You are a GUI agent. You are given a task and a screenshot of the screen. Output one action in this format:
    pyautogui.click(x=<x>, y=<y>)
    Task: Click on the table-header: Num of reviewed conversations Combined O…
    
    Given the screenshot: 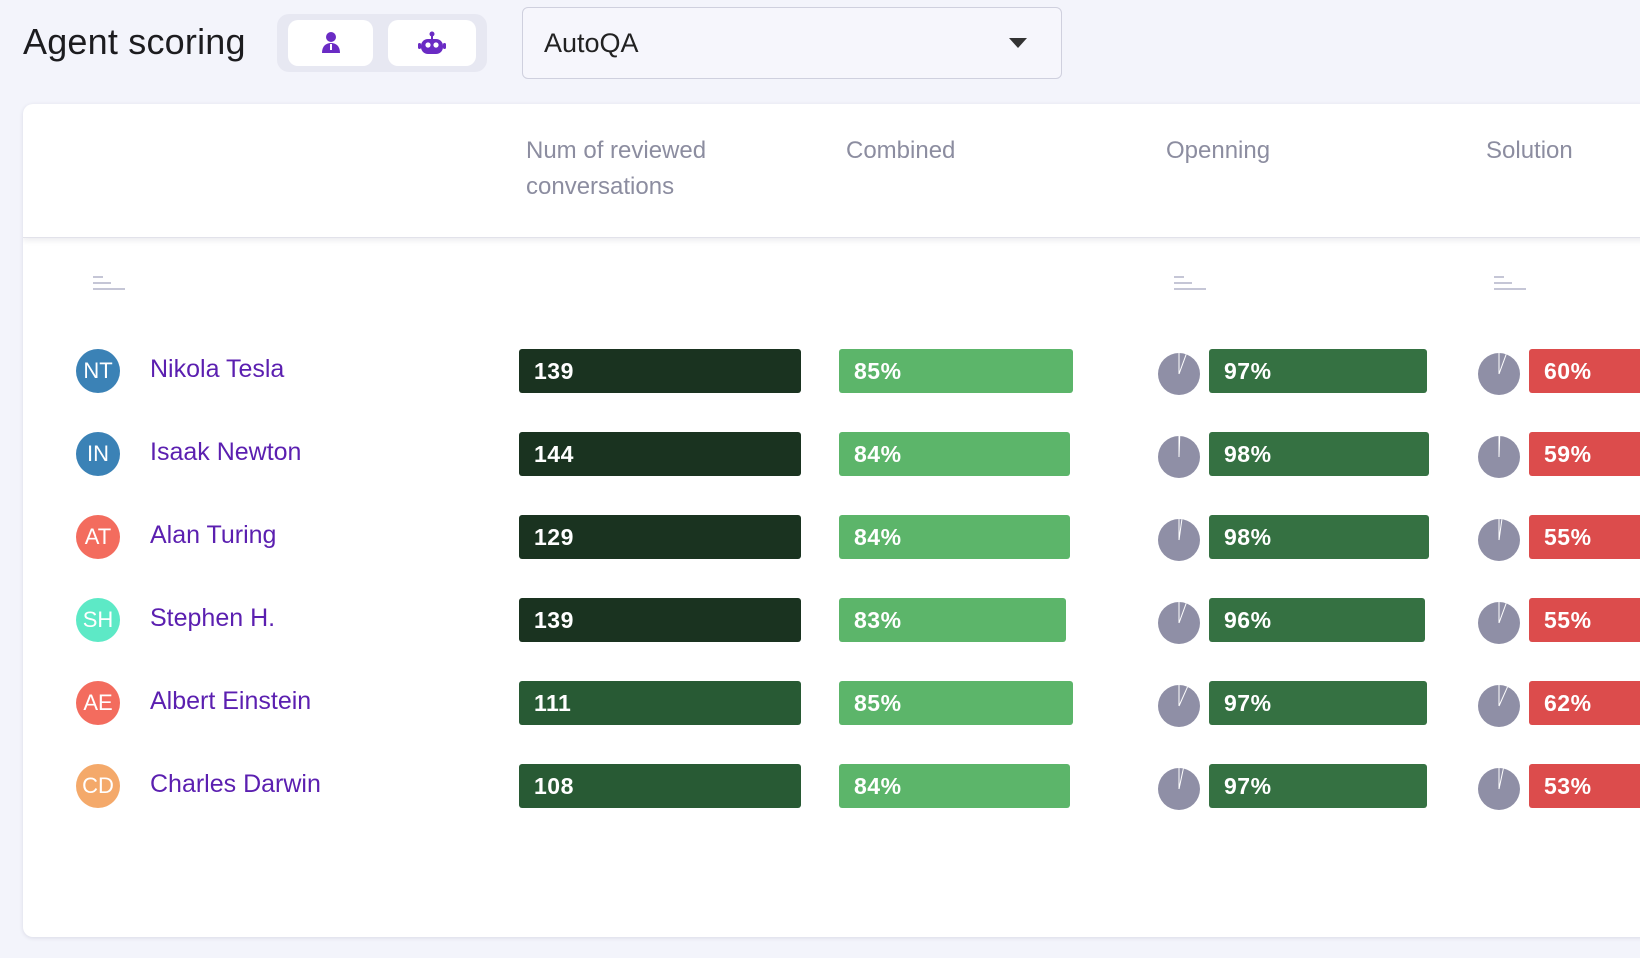 What is the action you would take?
    pyautogui.click(x=831, y=171)
    